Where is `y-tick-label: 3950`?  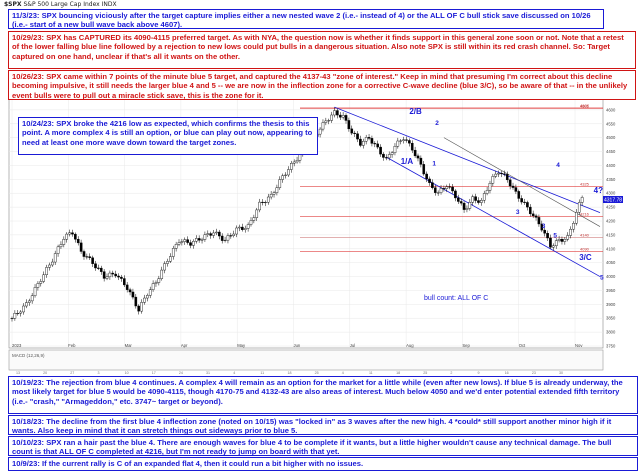
y-tick-label: 3950 is located at coordinates (611, 290).